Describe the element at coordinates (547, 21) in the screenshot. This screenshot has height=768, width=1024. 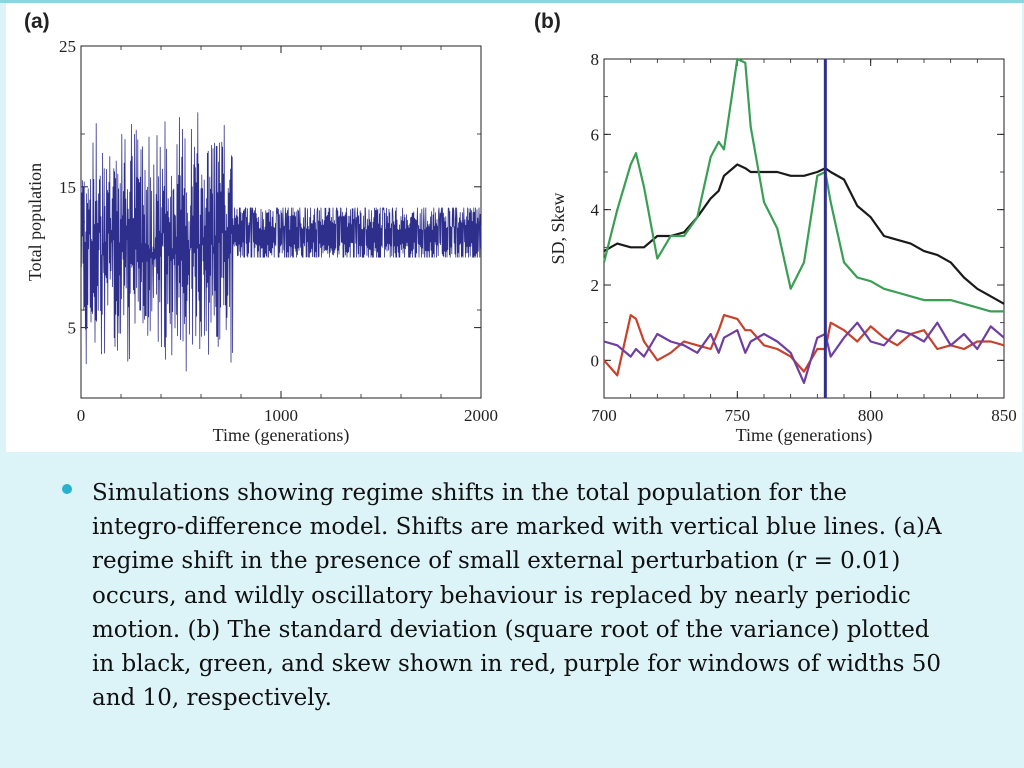
I see `panel-label-b: (b)` at that location.